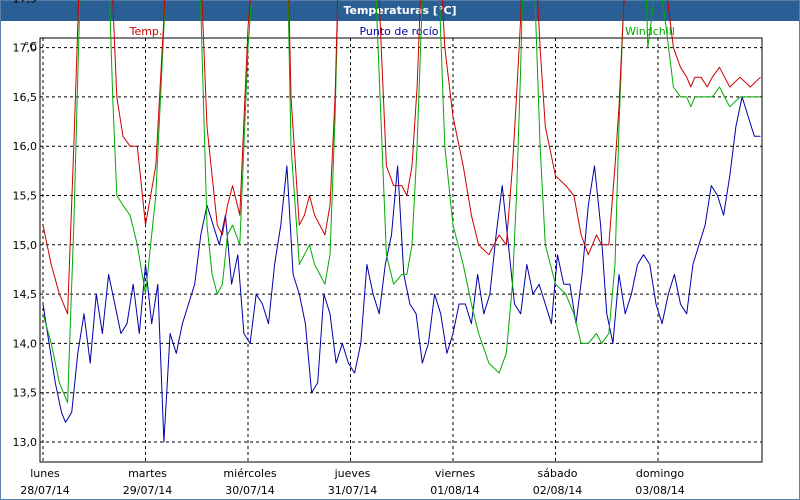 Image resolution: width=800 pixels, height=500 pixels. Describe the element at coordinates (352, 490) in the screenshot. I see `x-tick-date: 31/07/14` at that location.